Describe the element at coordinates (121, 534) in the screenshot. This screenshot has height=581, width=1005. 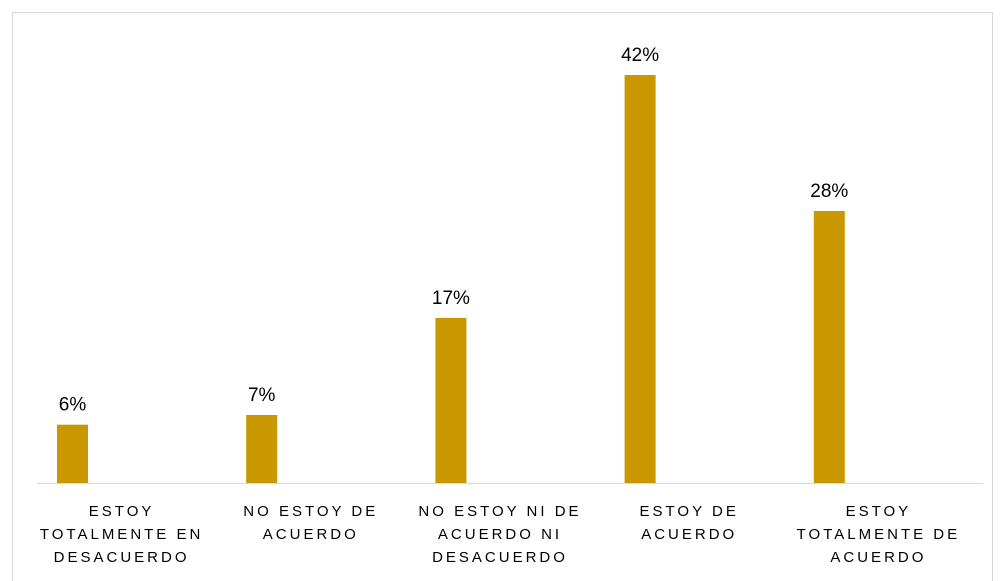
I see `category-label: TOTALMENTE EN` at that location.